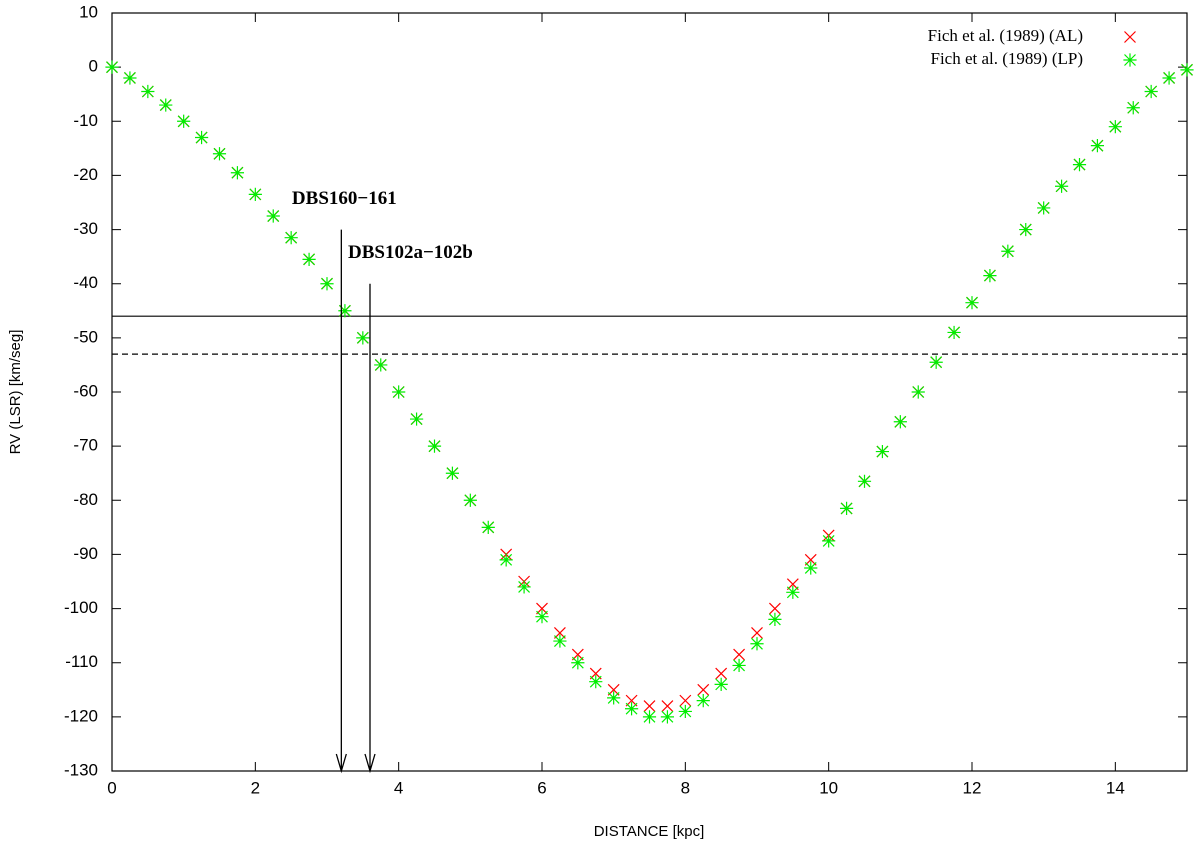 The height and width of the screenshot is (850, 1200). Describe the element at coordinates (81, 715) in the screenshot. I see `y-tick-label: -120` at that location.